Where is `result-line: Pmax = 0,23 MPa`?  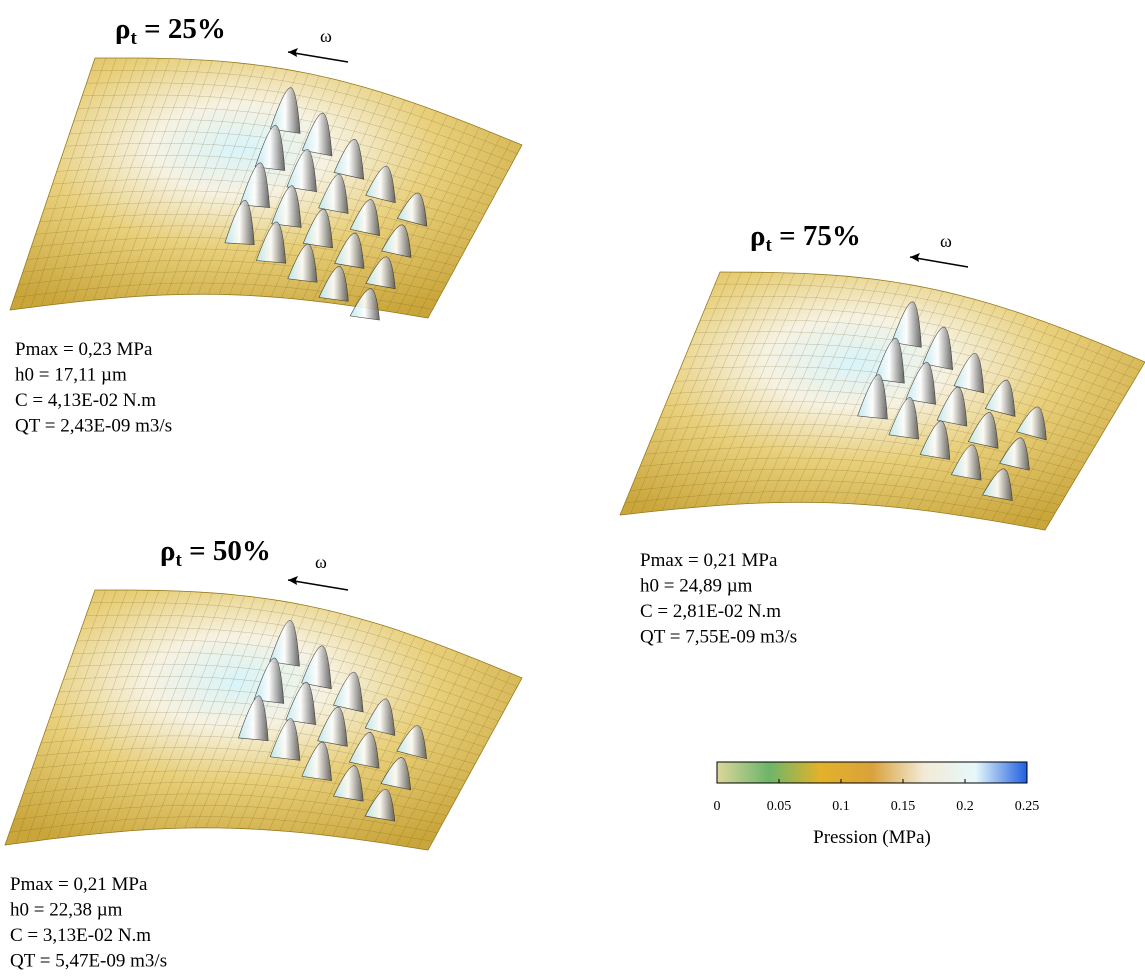
result-line: Pmax = 0,23 MPa is located at coordinates (84, 349).